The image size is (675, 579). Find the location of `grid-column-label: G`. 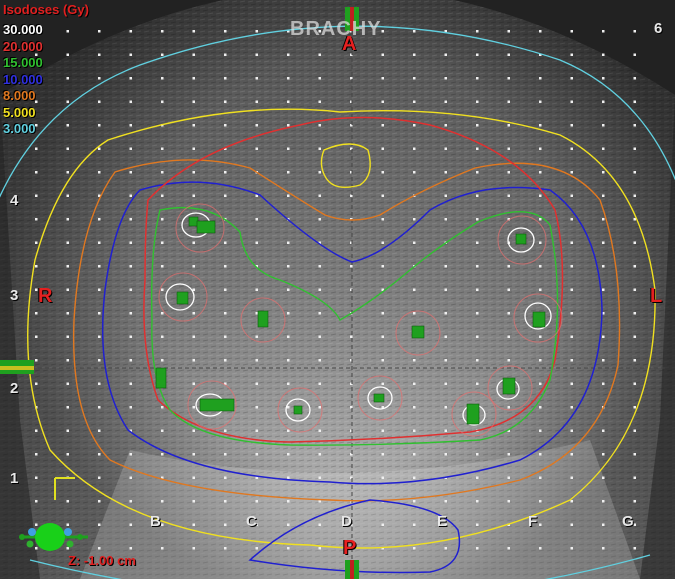

grid-column-label: G is located at coordinates (628, 521).